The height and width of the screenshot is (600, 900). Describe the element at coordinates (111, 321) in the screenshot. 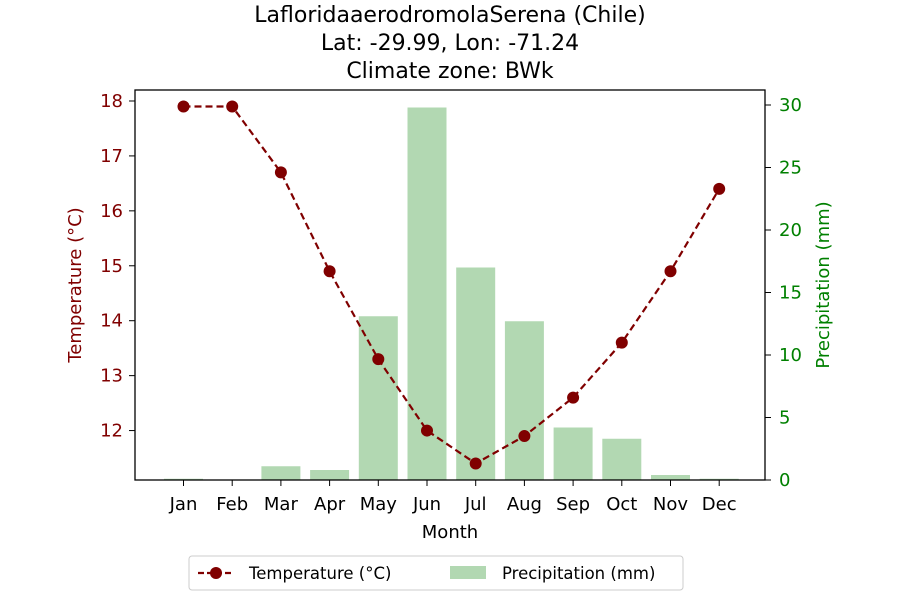

I see `left-tick-label: 14` at that location.